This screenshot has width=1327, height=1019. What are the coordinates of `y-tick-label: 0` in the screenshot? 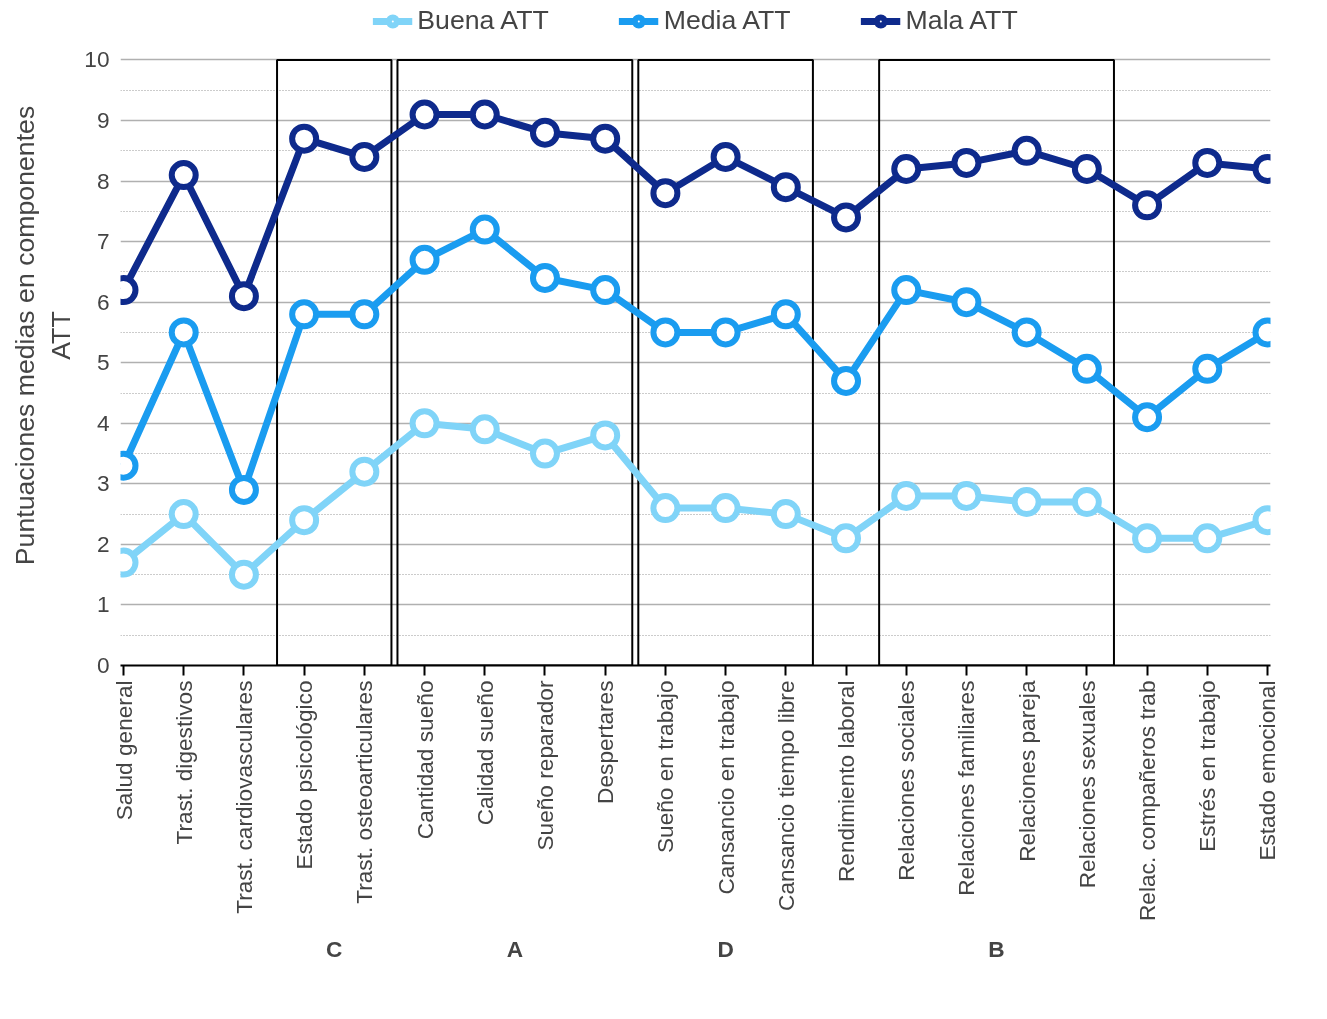 It's located at (103, 665).